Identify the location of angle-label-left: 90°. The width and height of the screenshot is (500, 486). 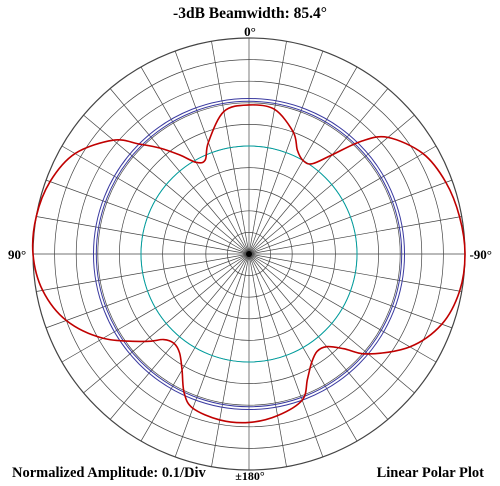
(17, 254).